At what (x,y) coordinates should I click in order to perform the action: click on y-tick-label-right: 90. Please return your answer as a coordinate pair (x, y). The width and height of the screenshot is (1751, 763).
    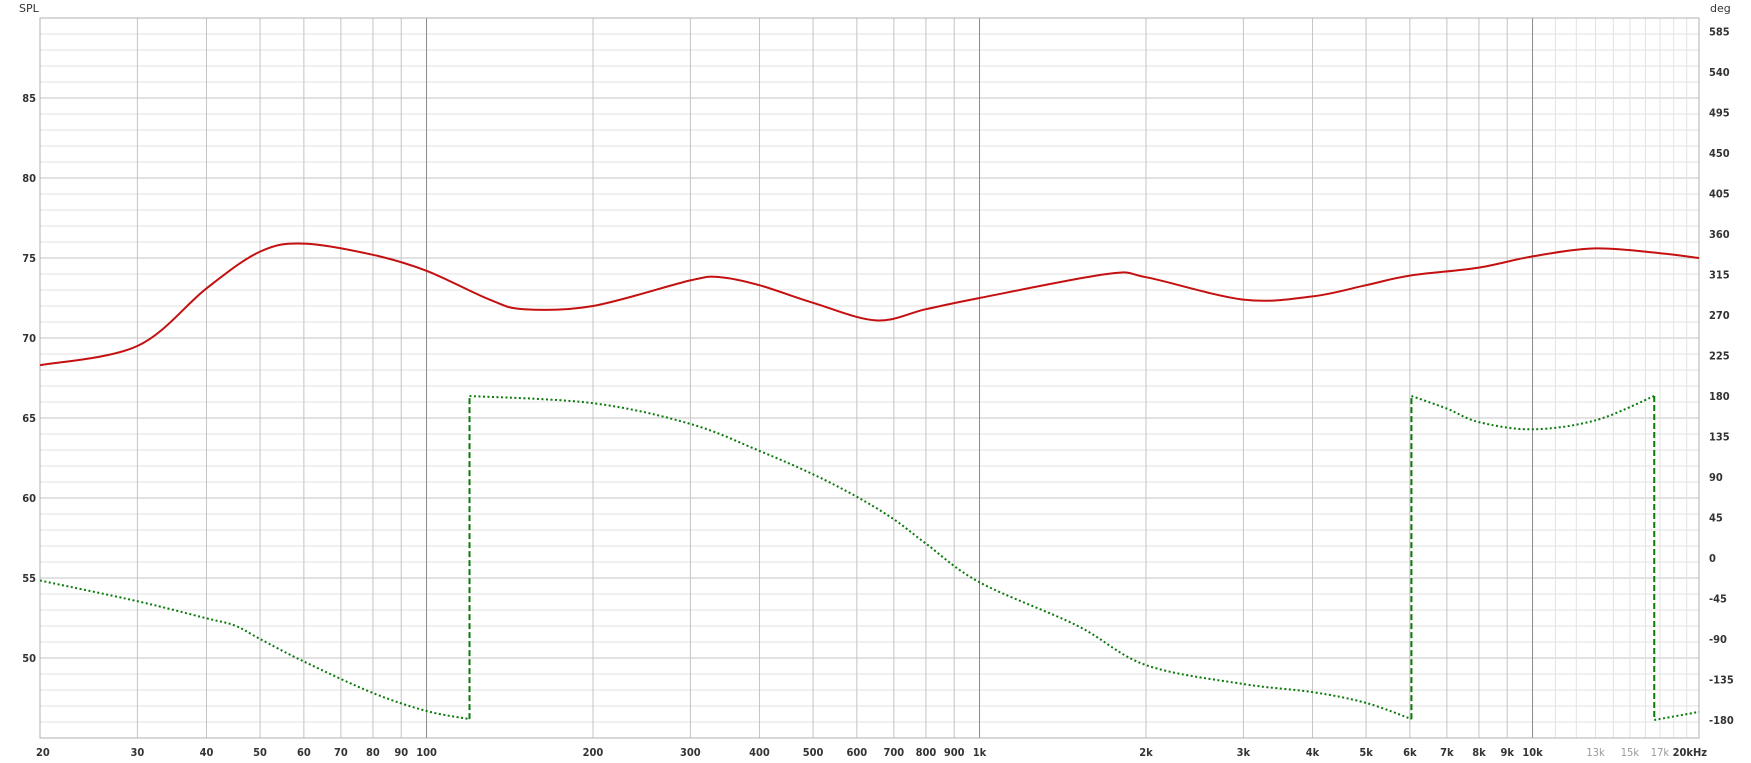
    Looking at the image, I should click on (1716, 477).